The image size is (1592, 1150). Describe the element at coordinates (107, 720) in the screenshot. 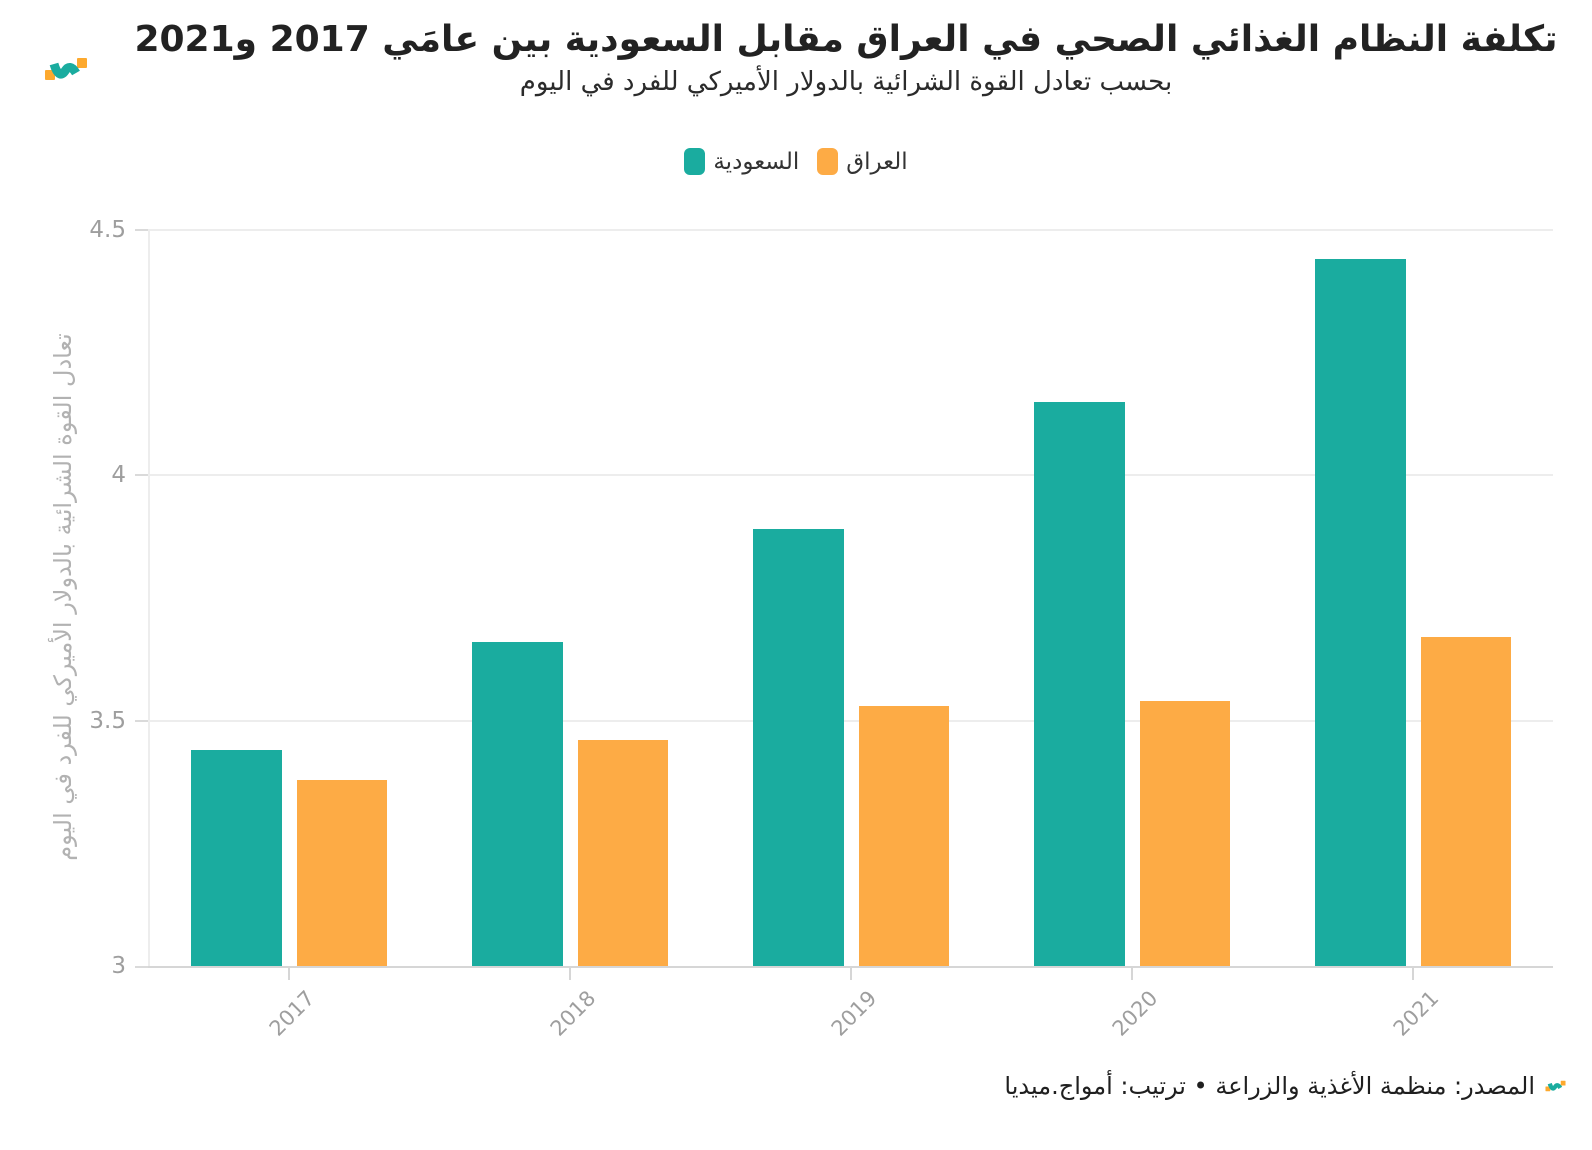

I see `y-tick-label: 3.5` at that location.